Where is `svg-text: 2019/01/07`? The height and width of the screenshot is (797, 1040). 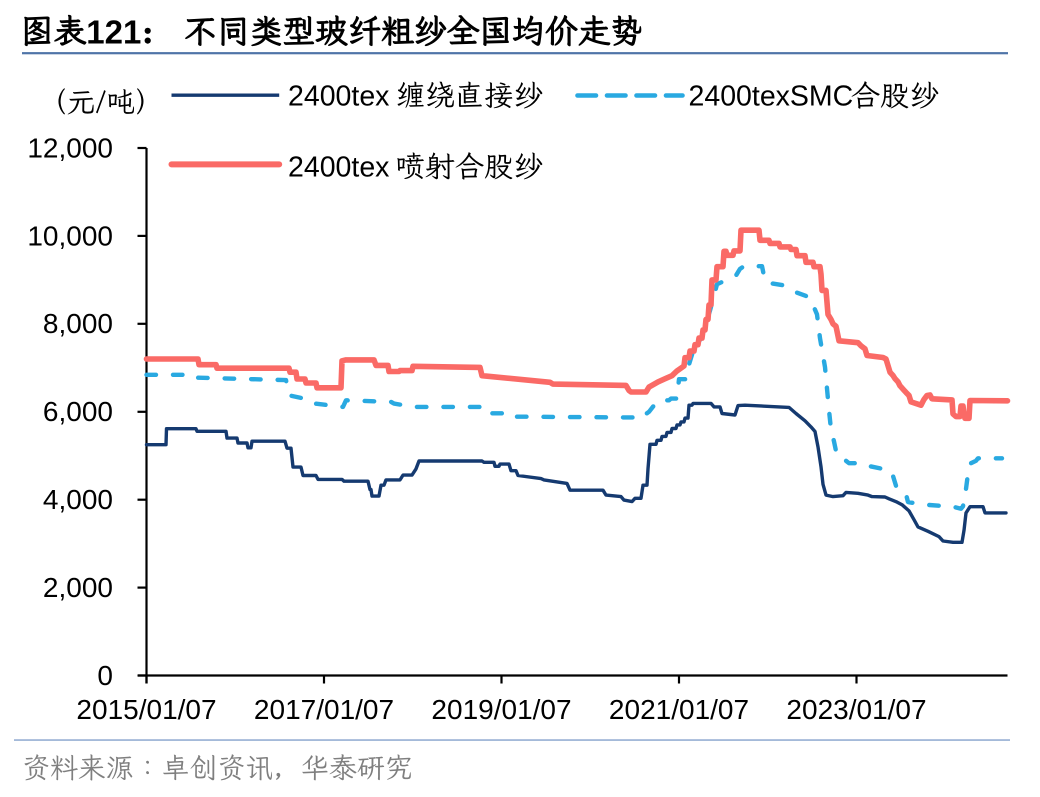
svg-text: 2019/01/07 is located at coordinates (501, 709).